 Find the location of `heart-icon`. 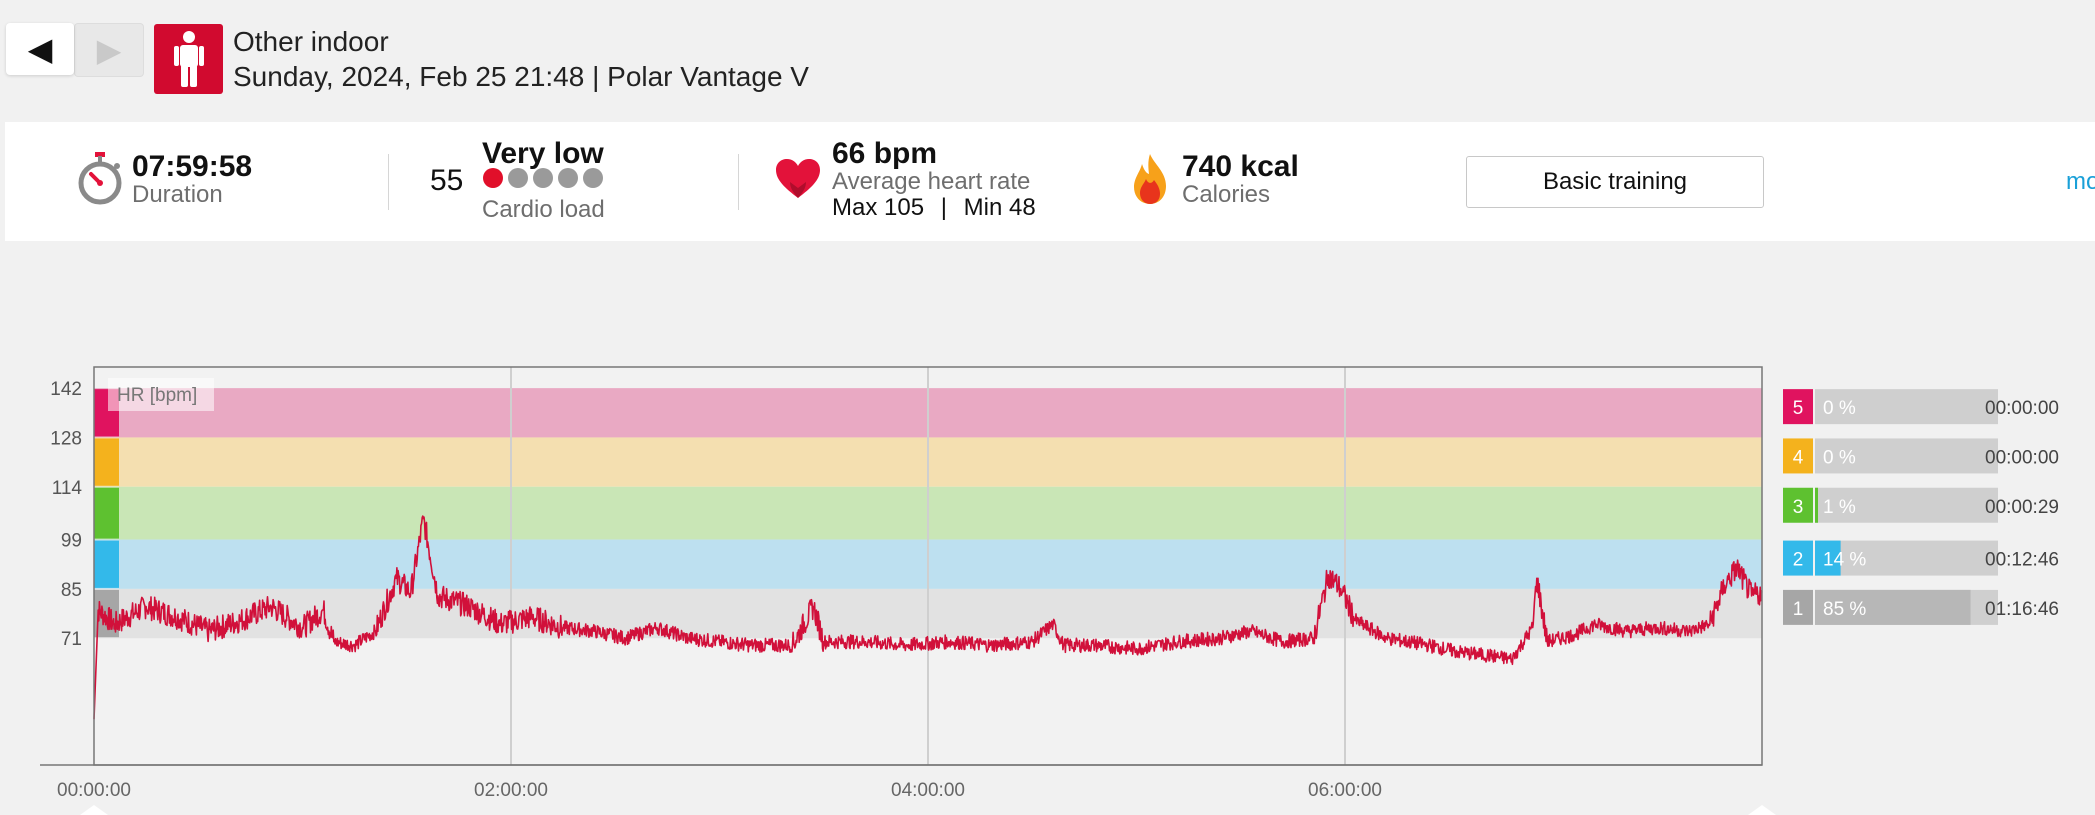

heart-icon is located at coordinates (798, 181).